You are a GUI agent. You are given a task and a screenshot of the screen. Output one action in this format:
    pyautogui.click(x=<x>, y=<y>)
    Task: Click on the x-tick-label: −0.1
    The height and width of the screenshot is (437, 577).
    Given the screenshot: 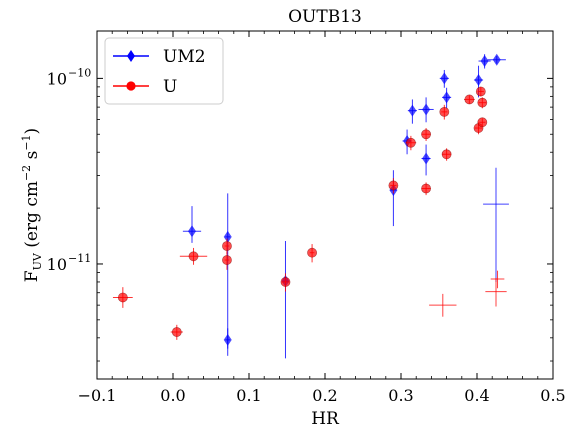 What is the action you would take?
    pyautogui.click(x=97, y=395)
    